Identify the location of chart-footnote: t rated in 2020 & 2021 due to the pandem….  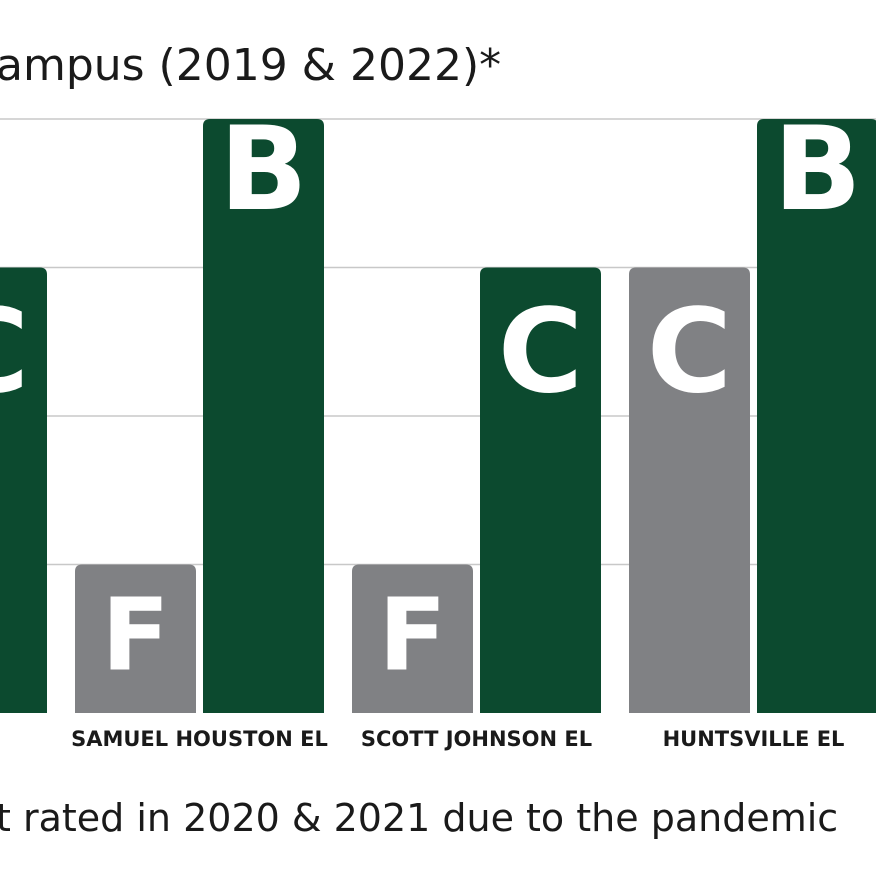
(419, 818).